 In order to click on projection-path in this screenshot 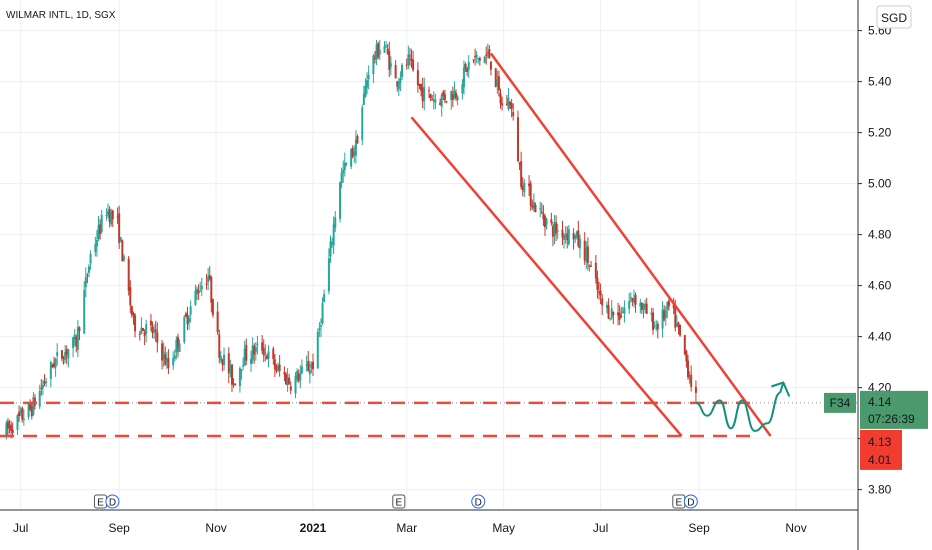, I will do `click(738, 411)`.